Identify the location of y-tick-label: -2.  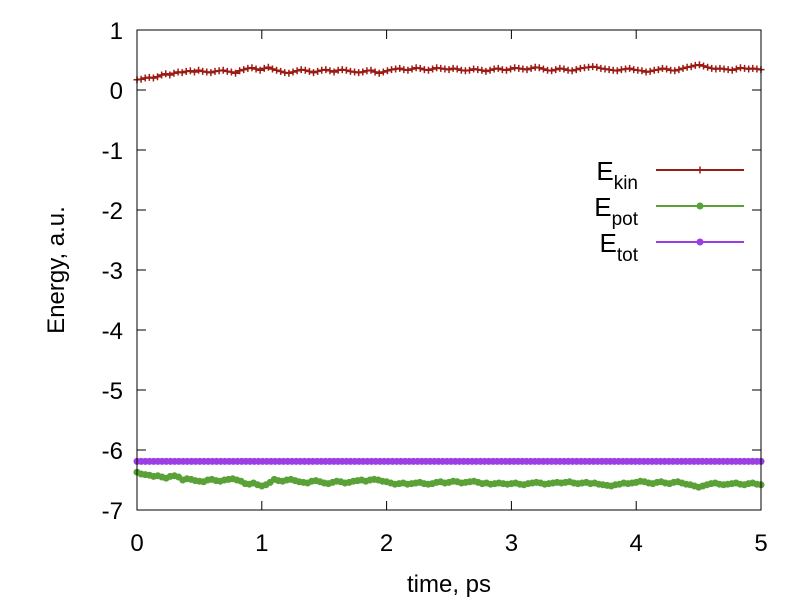
(112, 211).